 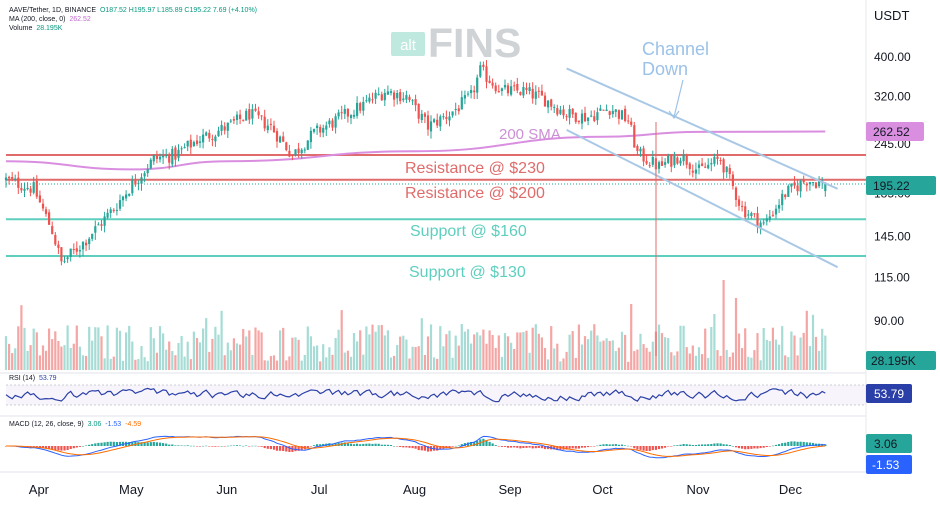 I want to click on volume-legend: Volume 28.195K, so click(x=35, y=28).